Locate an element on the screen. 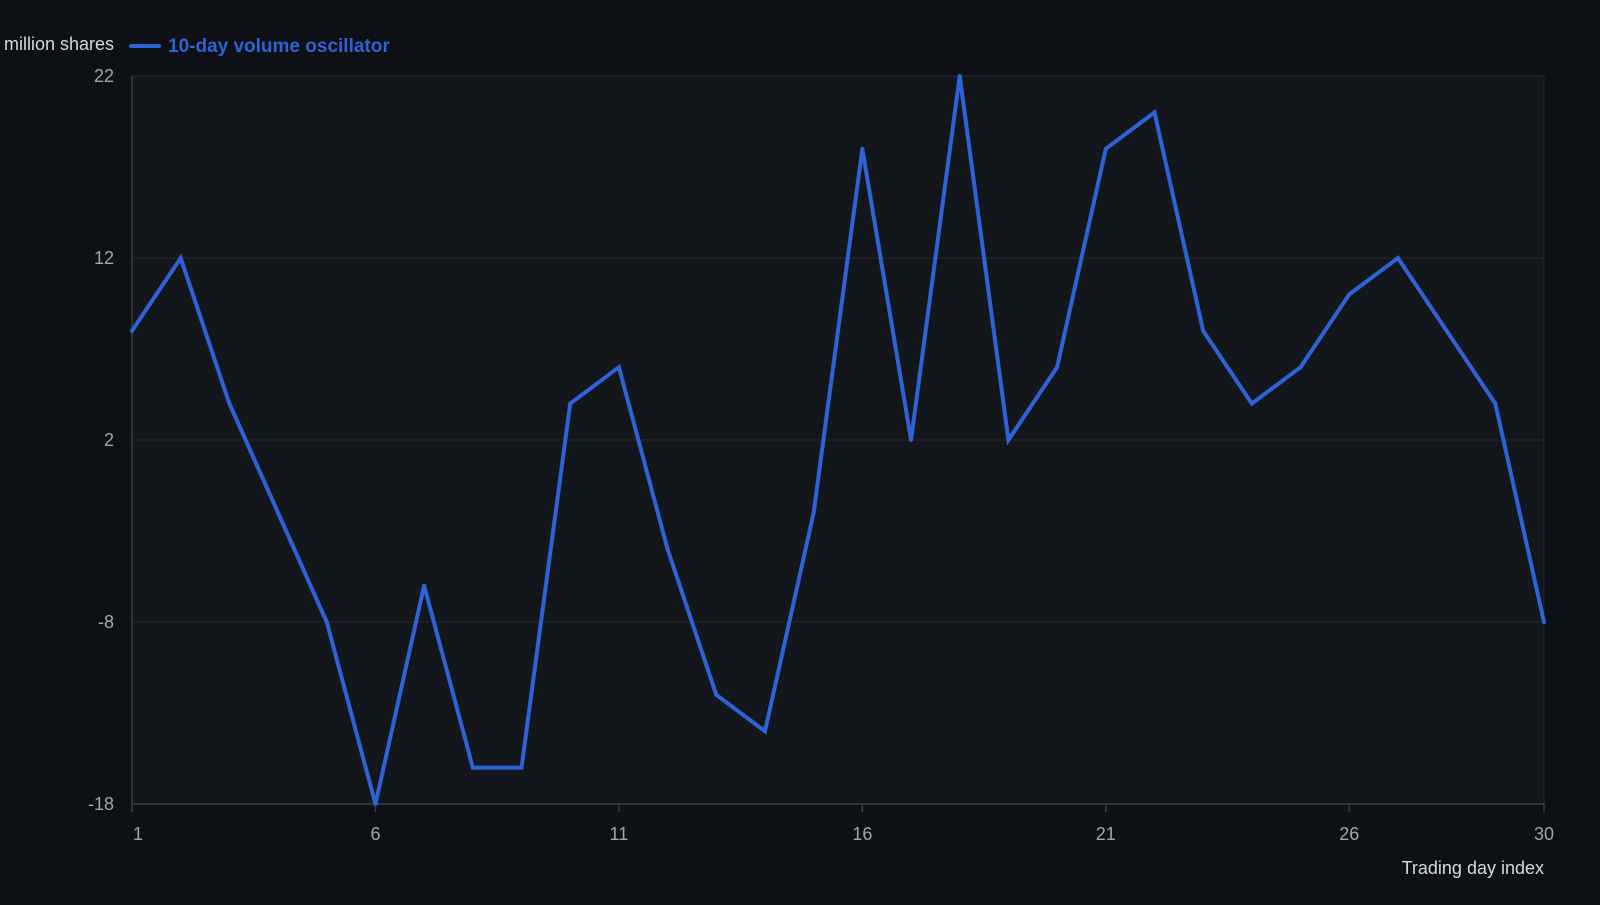  legend: 10-day volume oscillator is located at coordinates (259, 46).